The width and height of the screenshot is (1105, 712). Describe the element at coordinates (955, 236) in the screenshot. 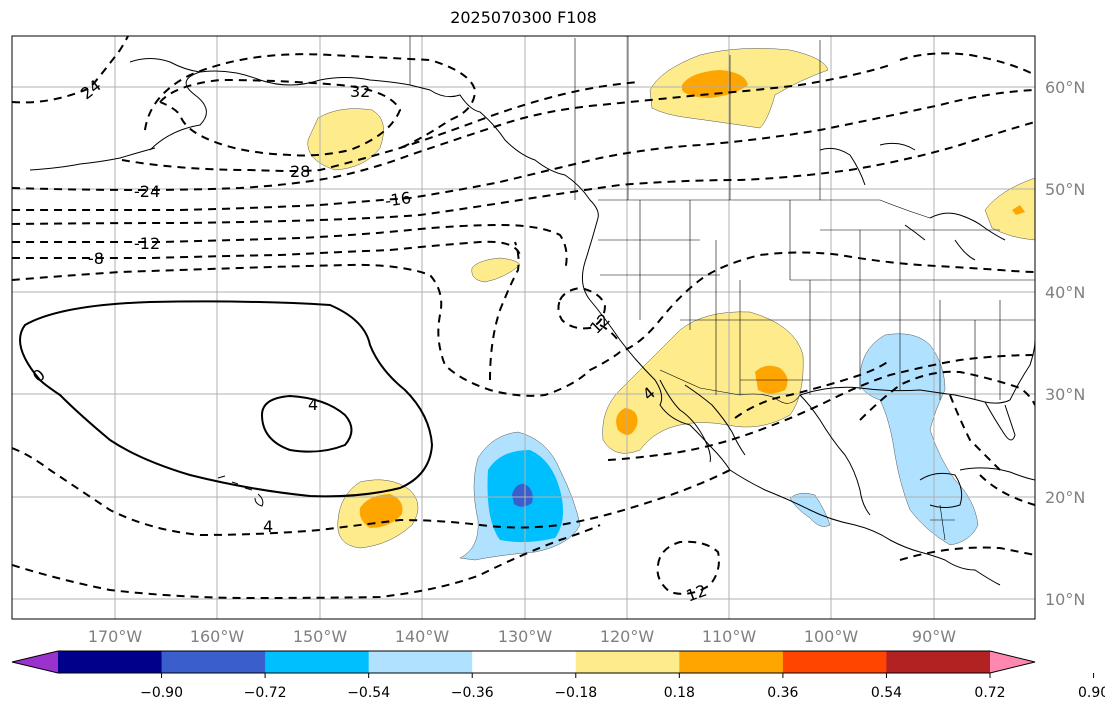

I see `great-lakes` at that location.